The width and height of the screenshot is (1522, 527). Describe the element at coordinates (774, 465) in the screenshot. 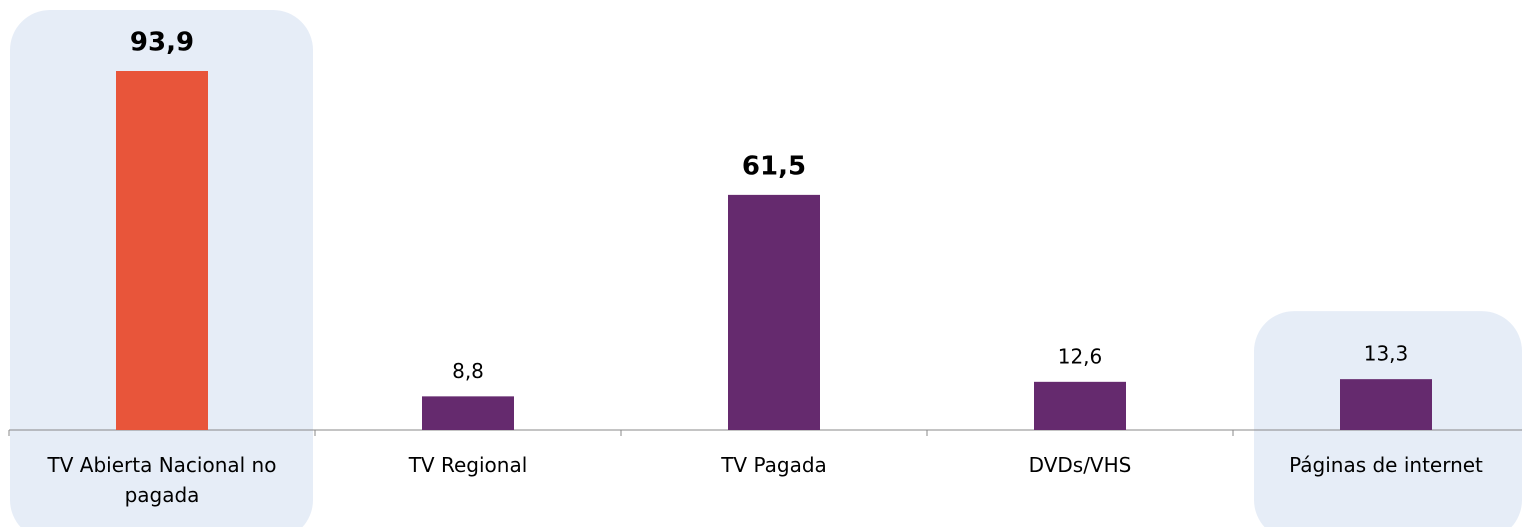

I see `x-tick-label: TV Pagada` at that location.